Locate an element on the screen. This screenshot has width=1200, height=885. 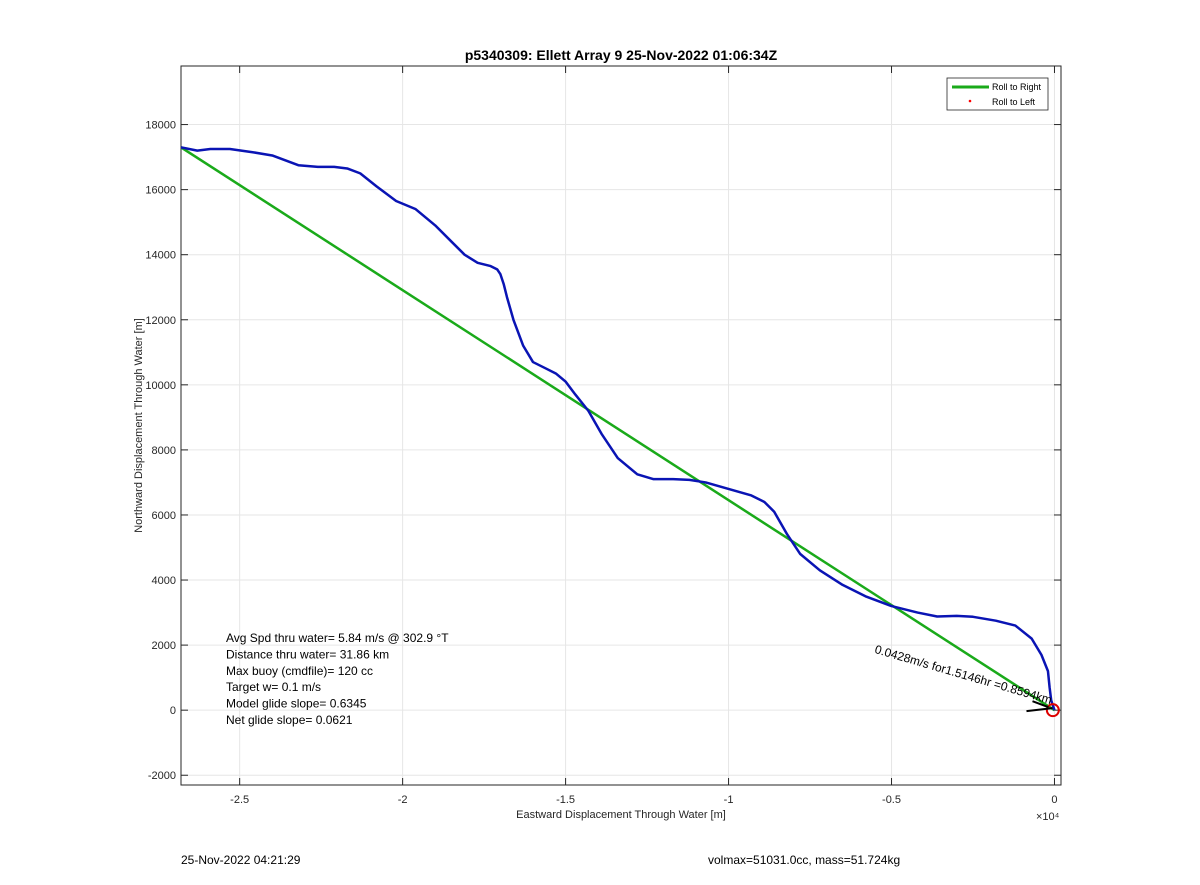
x-tick-label: -1 is located at coordinates (729, 800).